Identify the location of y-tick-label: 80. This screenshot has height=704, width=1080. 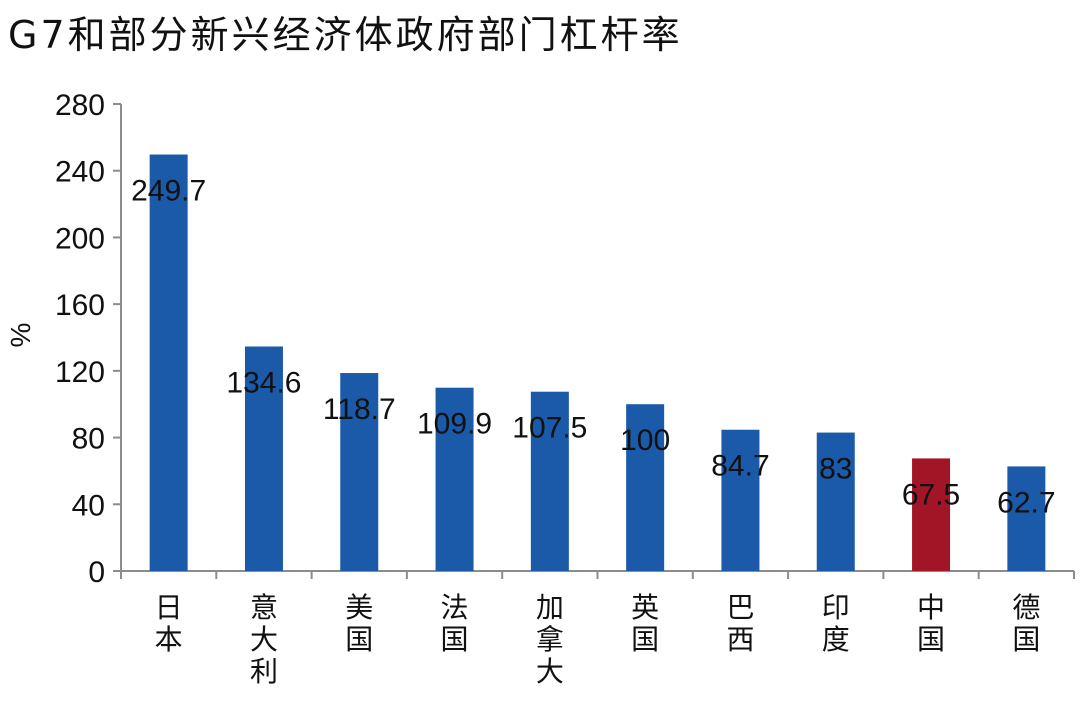
(88, 439).